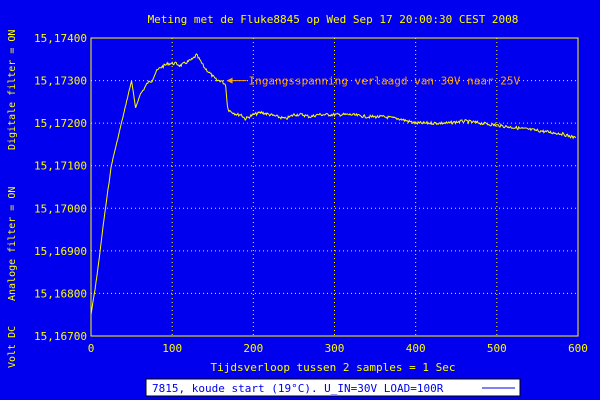 The width and height of the screenshot is (600, 400). What do you see at coordinates (60, 293) in the screenshot?
I see `y-tick-label: 15,16800` at bounding box center [60, 293].